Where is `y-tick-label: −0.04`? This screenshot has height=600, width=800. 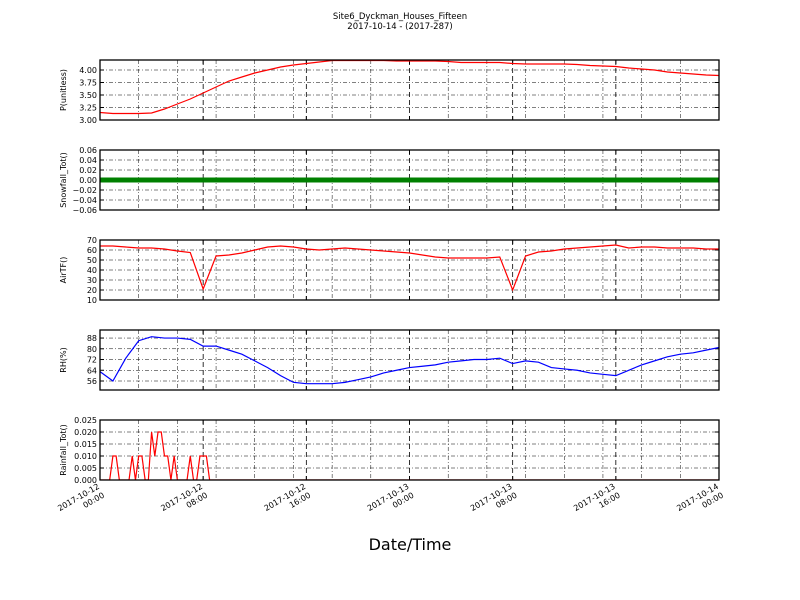
y-tick-label: −0.04 is located at coordinates (84, 200).